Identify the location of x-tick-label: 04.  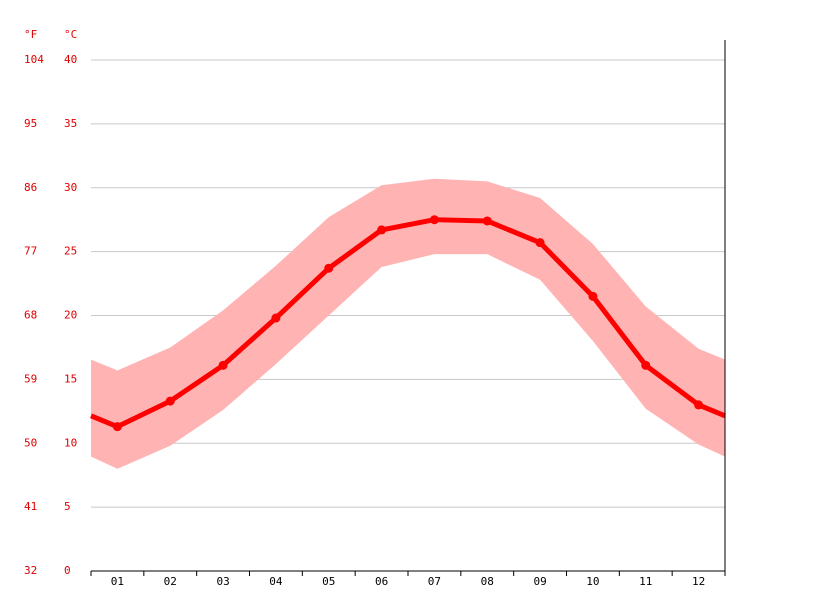
(276, 581).